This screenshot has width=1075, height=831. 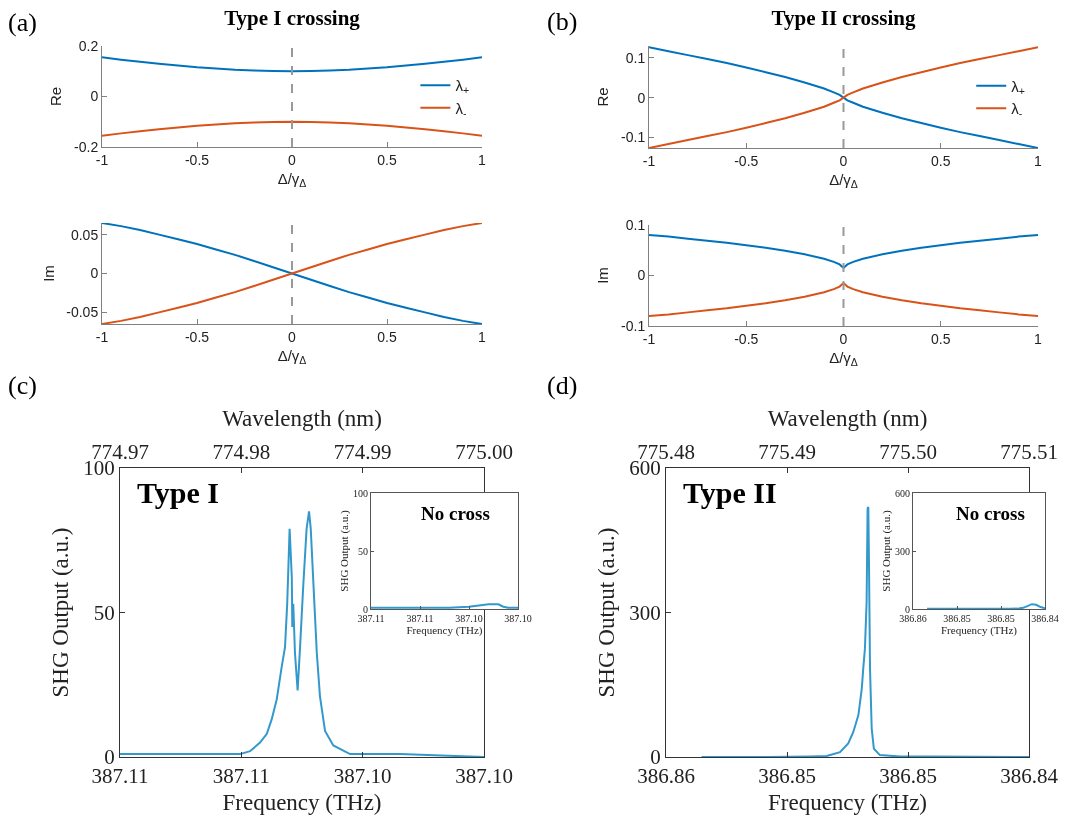 What do you see at coordinates (633, 137) in the screenshot?
I see `y-tick-label: -0.1` at bounding box center [633, 137].